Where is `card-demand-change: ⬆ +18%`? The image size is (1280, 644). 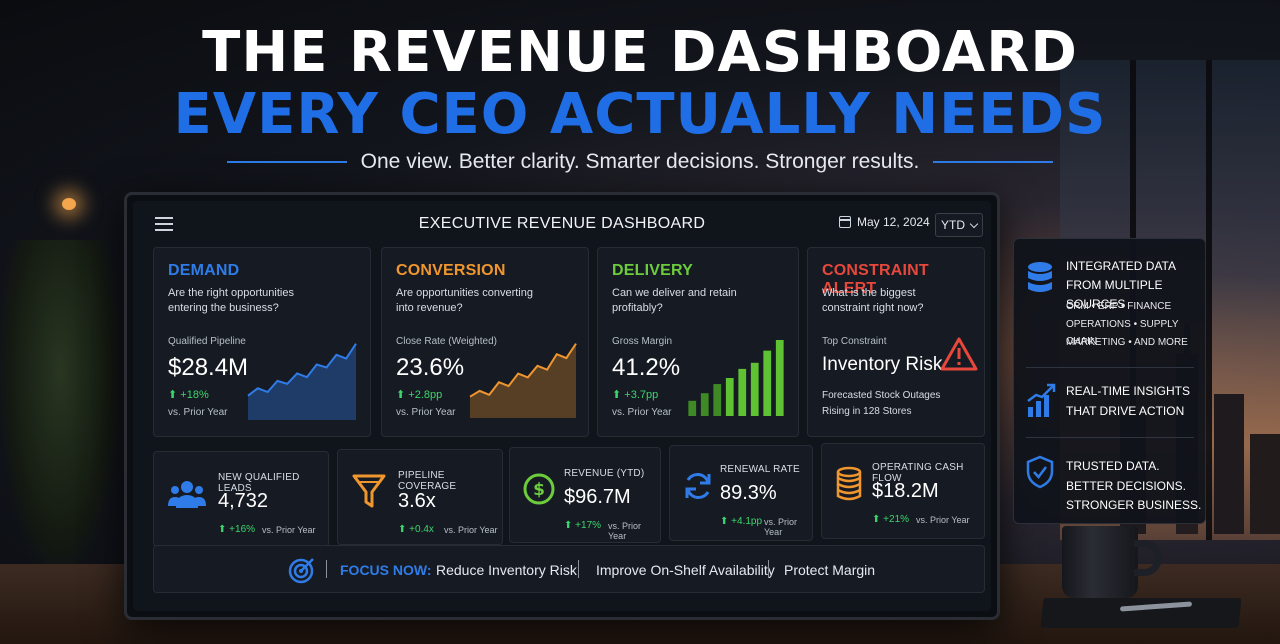
card-demand-change: ⬆ +18% is located at coordinates (188, 395).